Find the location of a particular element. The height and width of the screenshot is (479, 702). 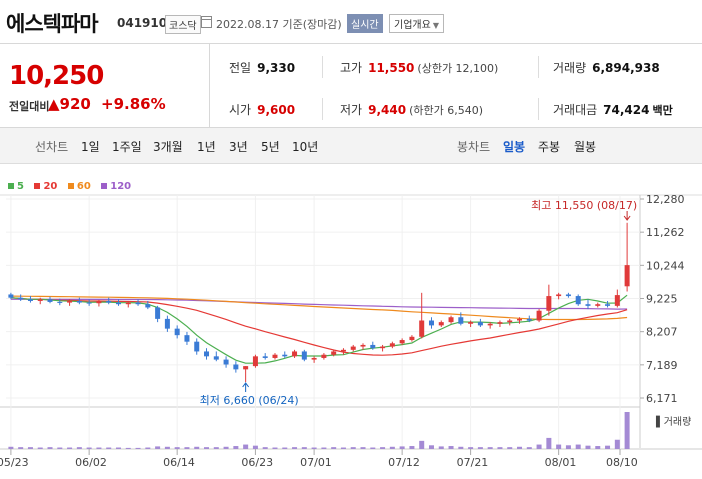

chart-tabbar: 선차트 1일 1주일 3개월 1년 3년 5년 10년 봉차트 일봉 주봉 월봉 is located at coordinates (351, 146).